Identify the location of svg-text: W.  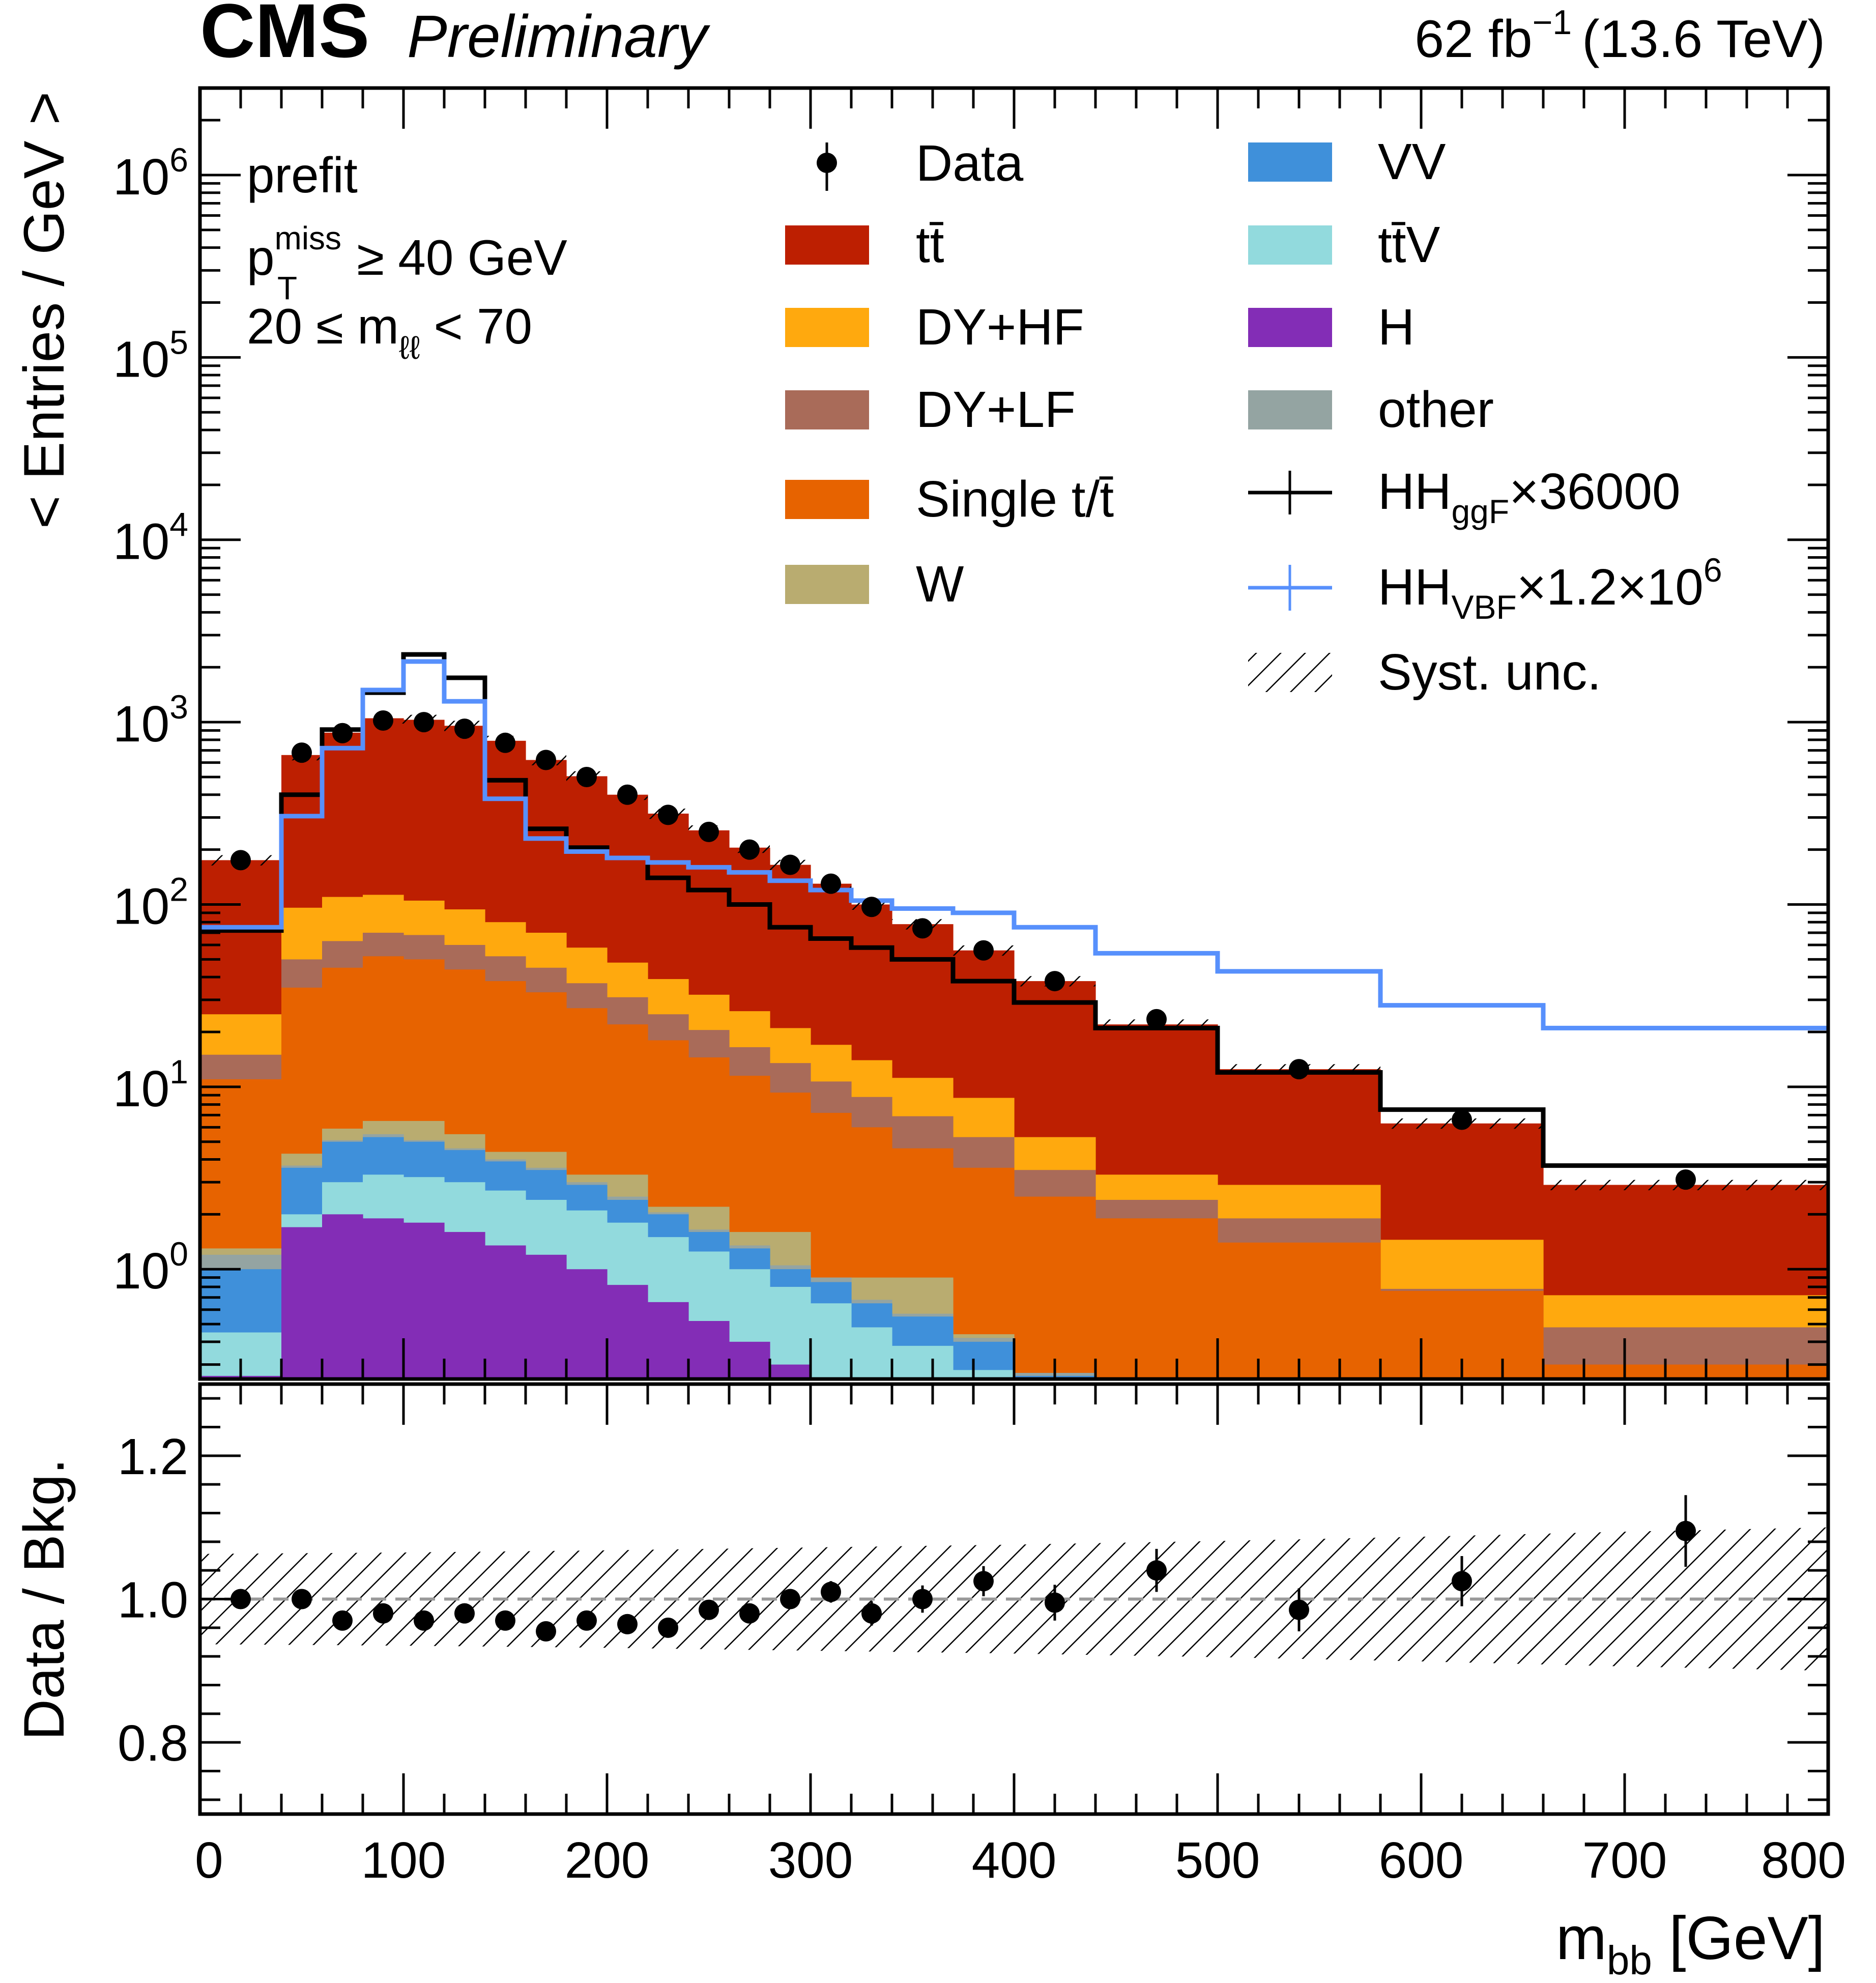
(940, 584).